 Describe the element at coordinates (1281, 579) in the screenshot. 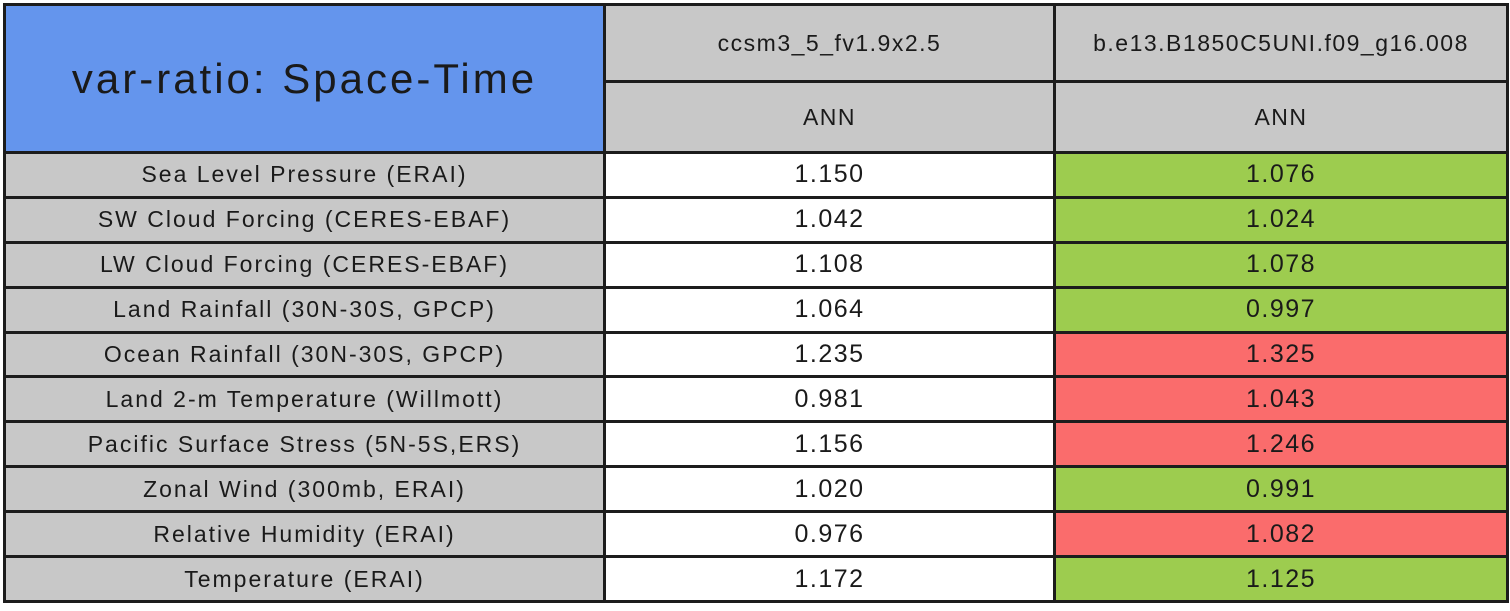

I see `value-cell-model-2: 1.125` at that location.